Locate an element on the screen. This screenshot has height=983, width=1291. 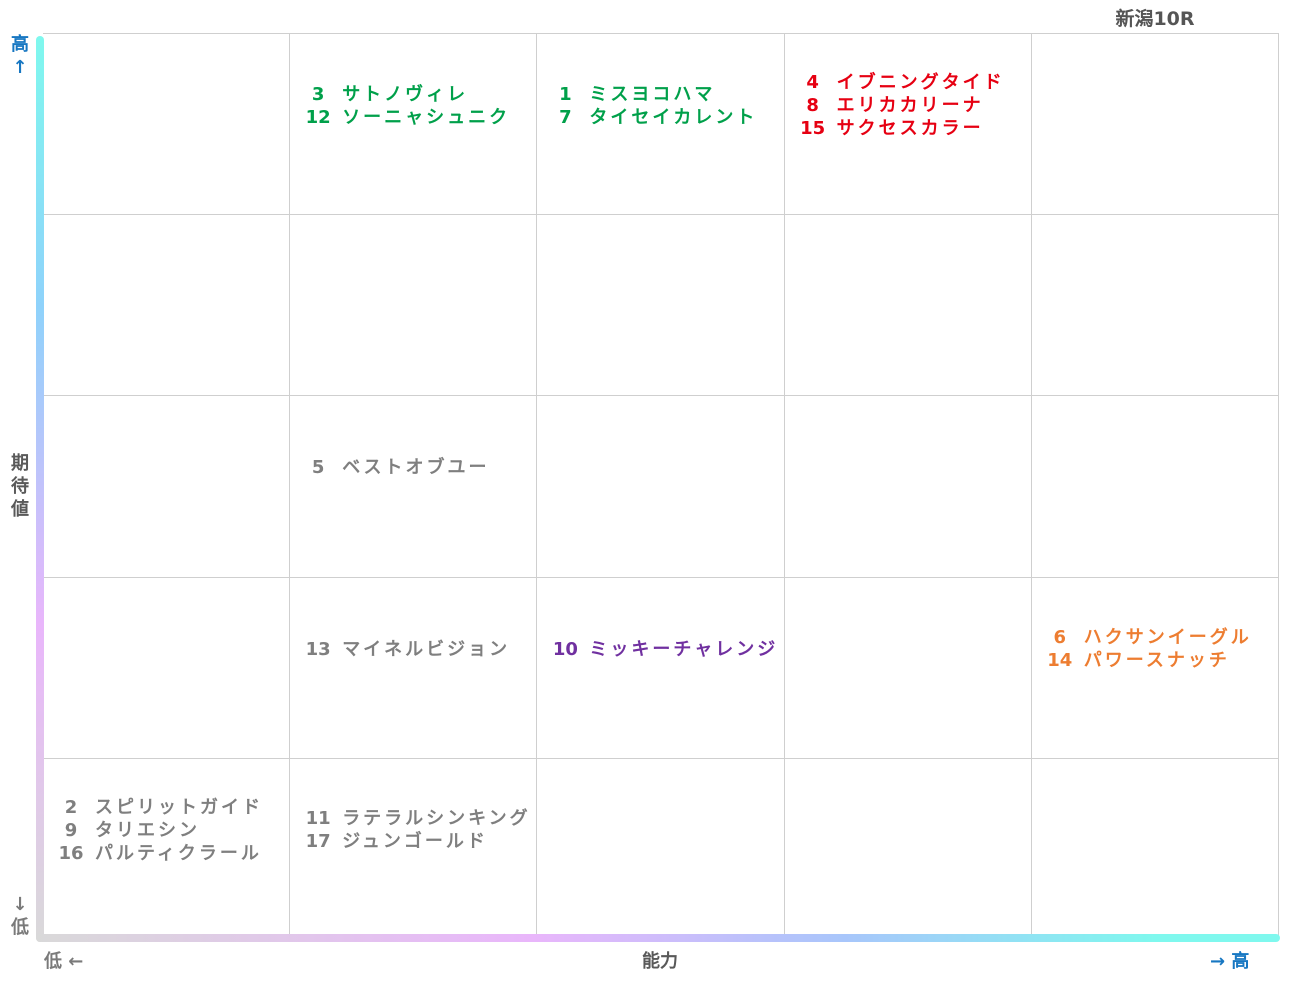
matrix-cell: 3 サトノヴィレ 12 ソーニャシュニク is located at coordinates (416, 105).